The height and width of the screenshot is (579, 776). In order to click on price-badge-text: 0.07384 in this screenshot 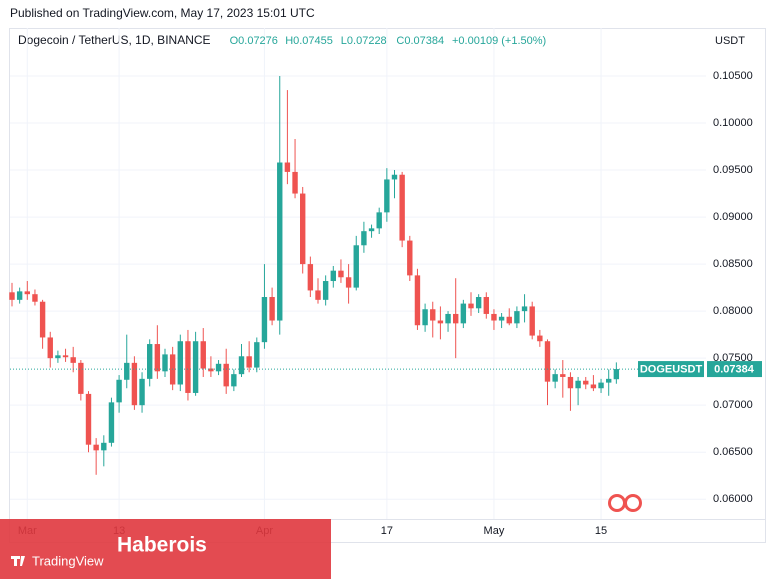, I will do `click(734, 369)`.